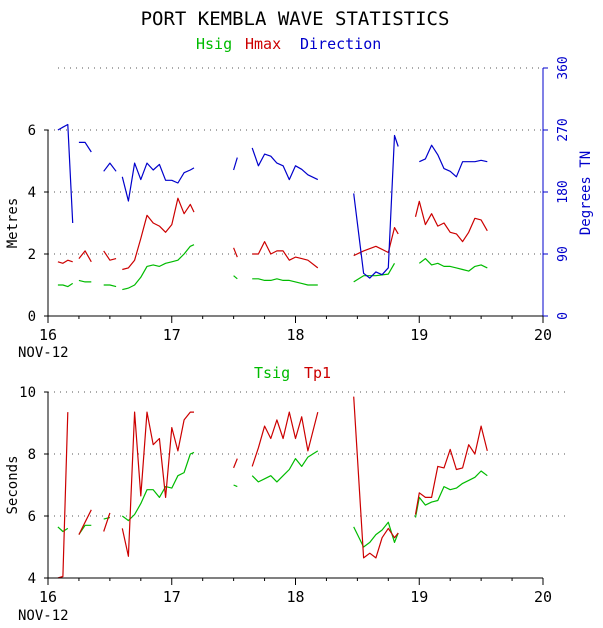 Image resolution: width=603 pixels, height=628 pixels. I want to click on y-tick-label: 10, so click(27, 393).